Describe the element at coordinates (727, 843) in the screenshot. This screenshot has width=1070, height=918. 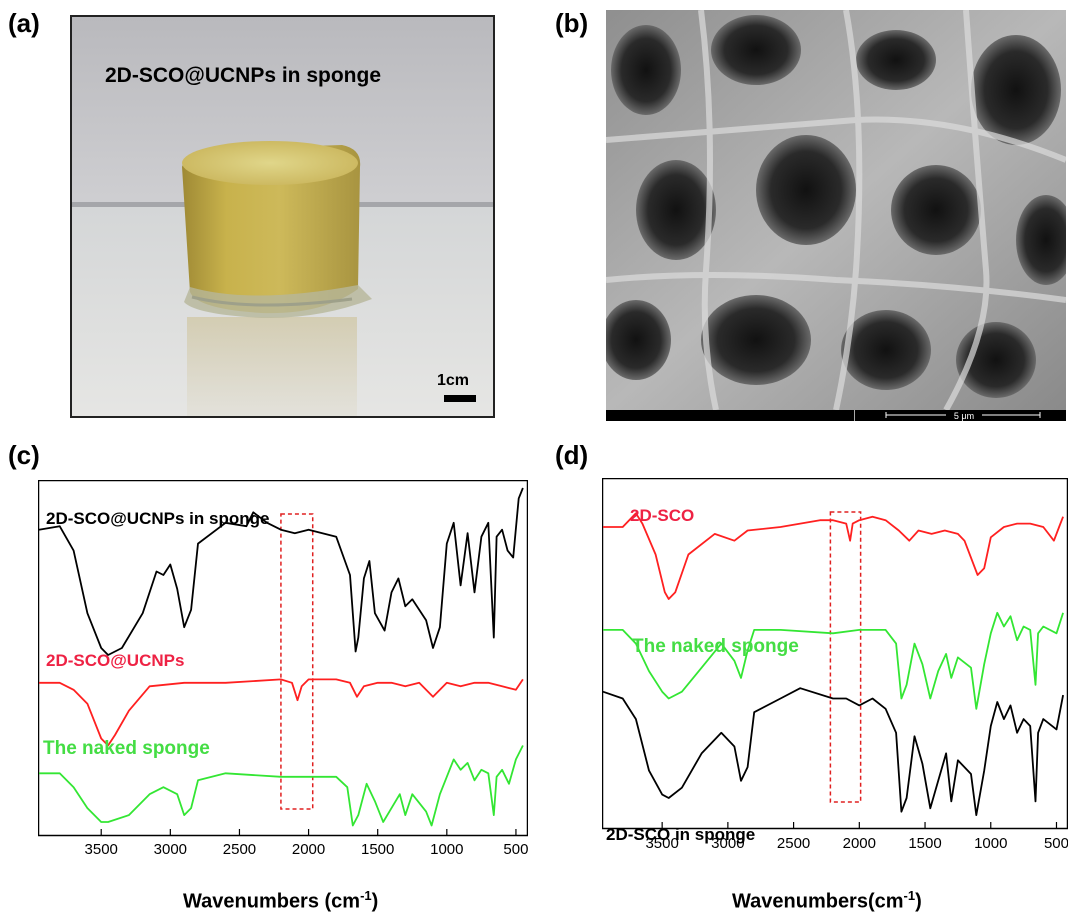
I see `chart-d-xtick-label-1: 3000` at that location.